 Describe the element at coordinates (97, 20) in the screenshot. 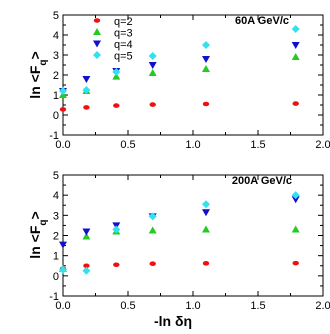

I see `legend-marker-q2` at that location.